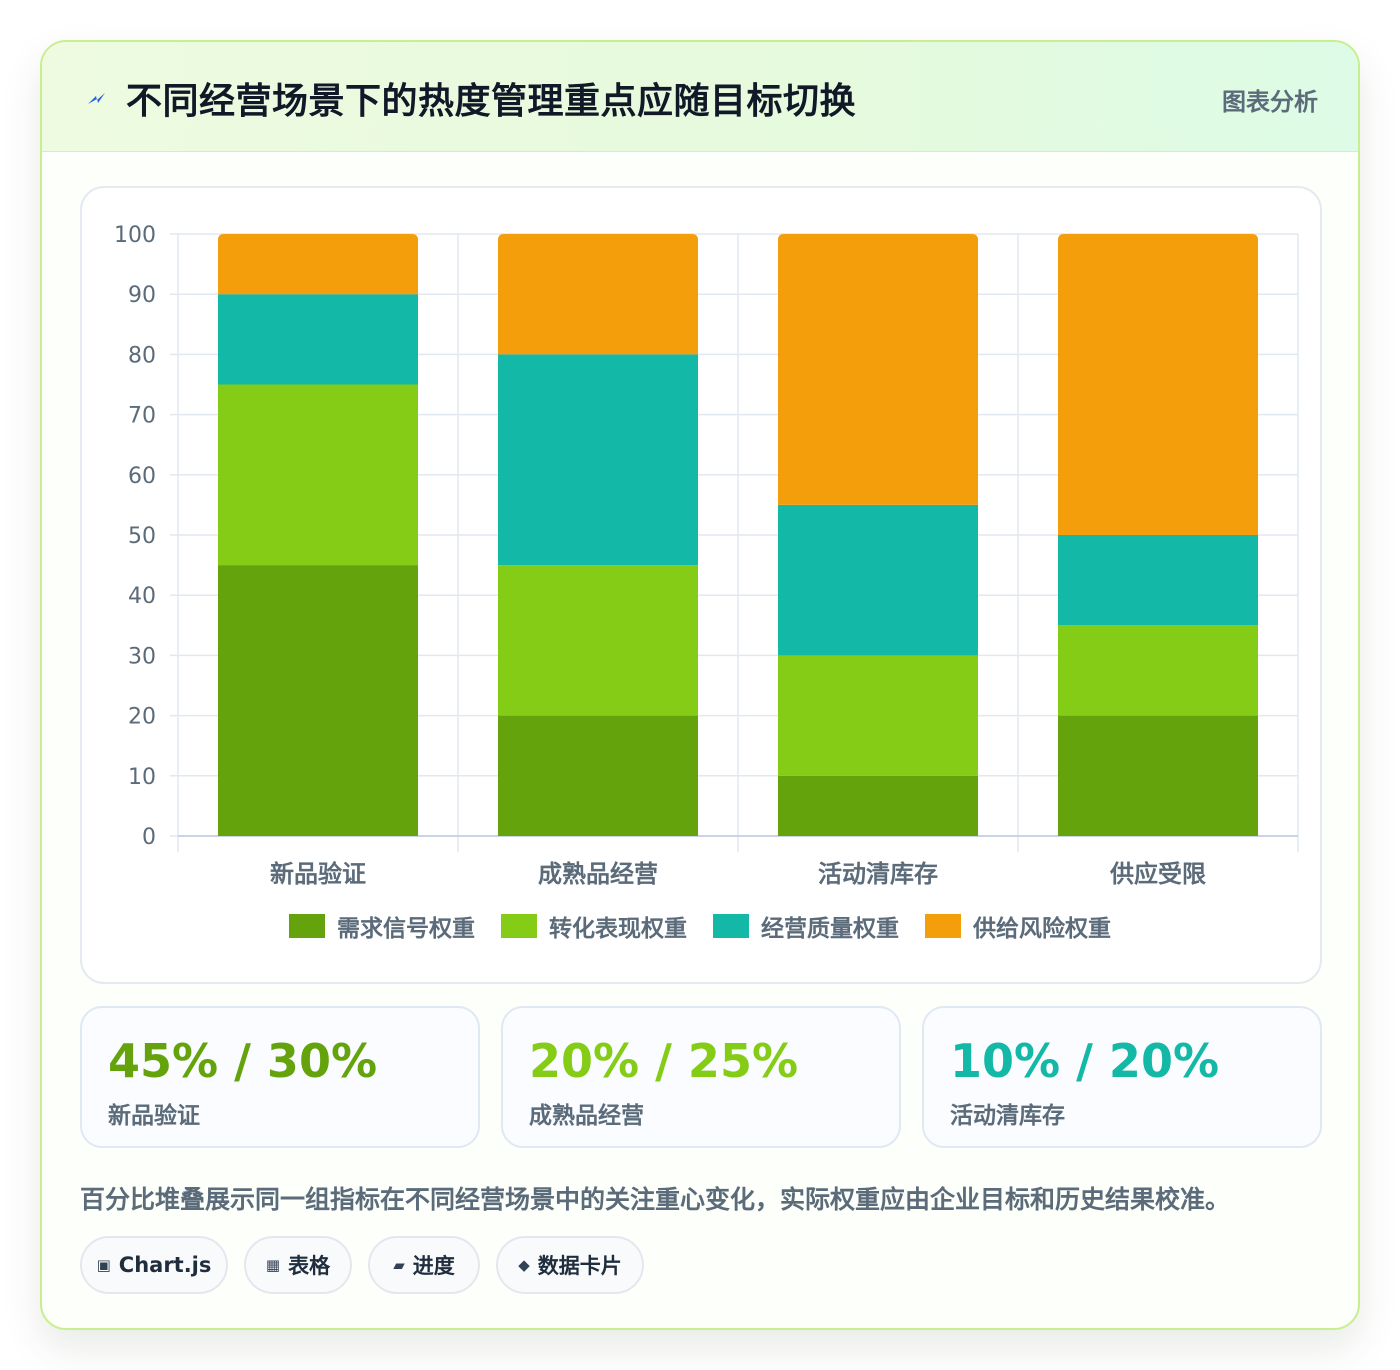 The height and width of the screenshot is (1370, 1400). Describe the element at coordinates (142, 596) in the screenshot. I see `y-tick-label: 40` at that location.